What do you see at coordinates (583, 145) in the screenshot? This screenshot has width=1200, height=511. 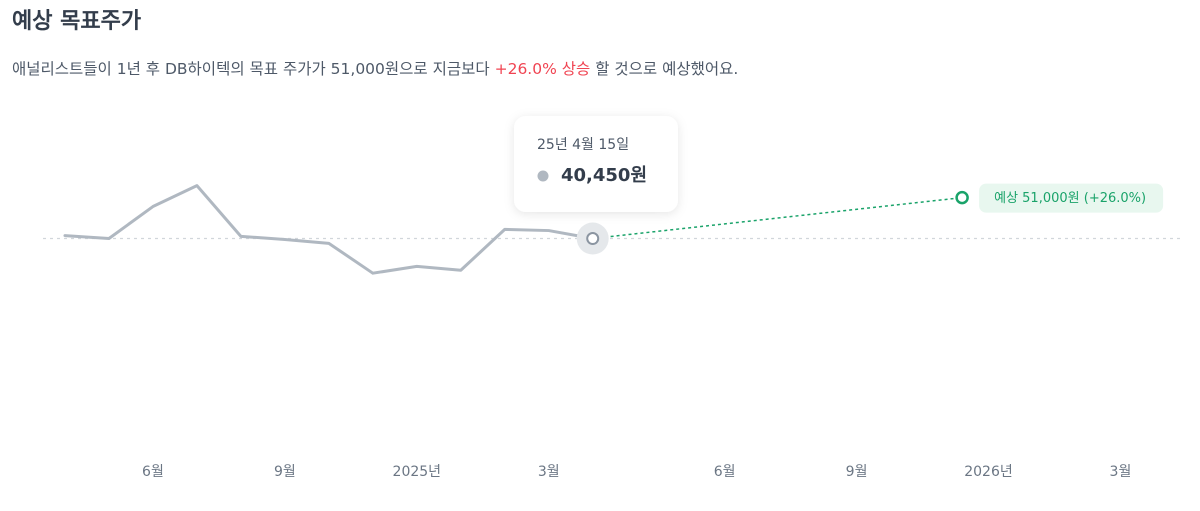 I see `tooltip-date: 25년 4월 15일` at bounding box center [583, 145].